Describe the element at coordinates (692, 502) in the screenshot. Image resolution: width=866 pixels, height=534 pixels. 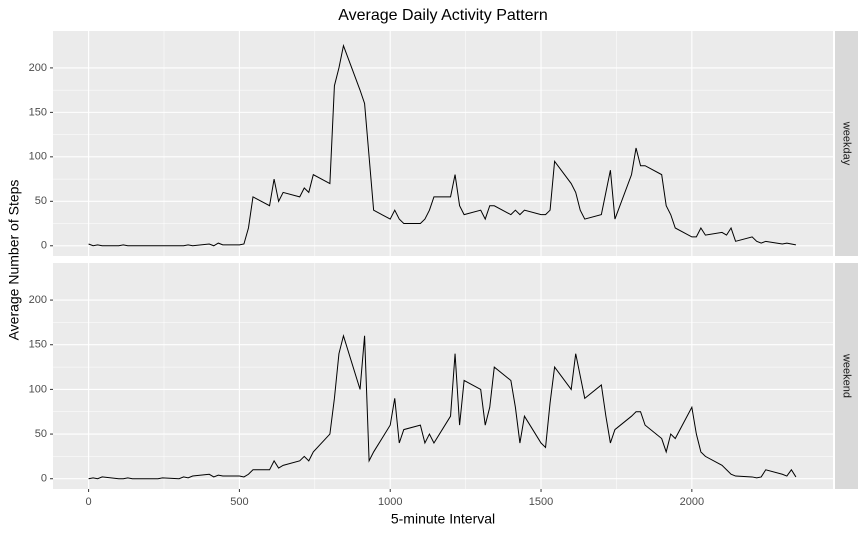
I see `x-tick-label: 2000` at that location.